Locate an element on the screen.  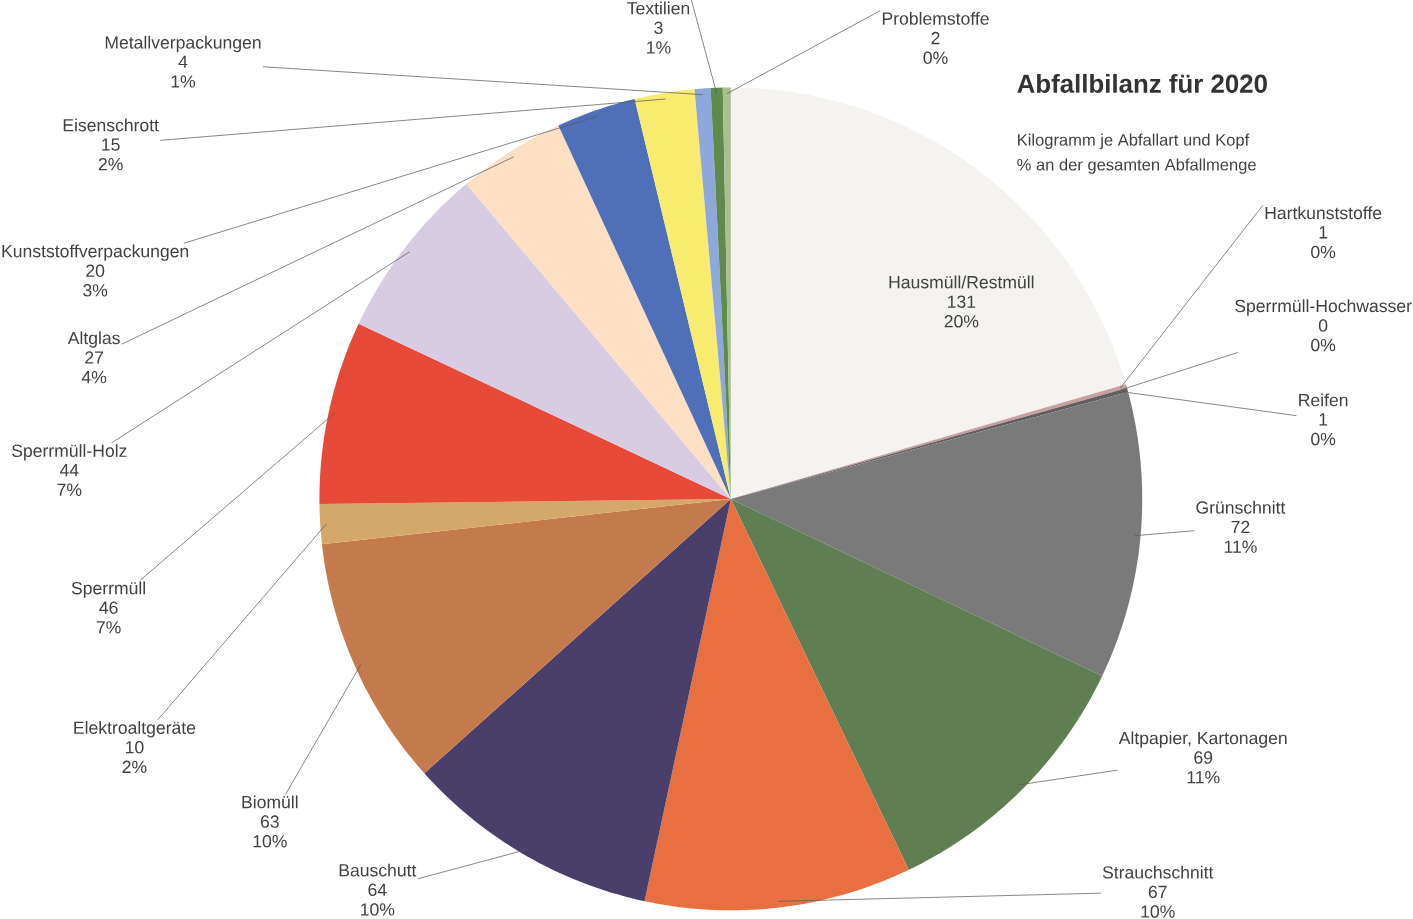
slice-label: Altpapier, Kartonagen is located at coordinates (1202, 739).